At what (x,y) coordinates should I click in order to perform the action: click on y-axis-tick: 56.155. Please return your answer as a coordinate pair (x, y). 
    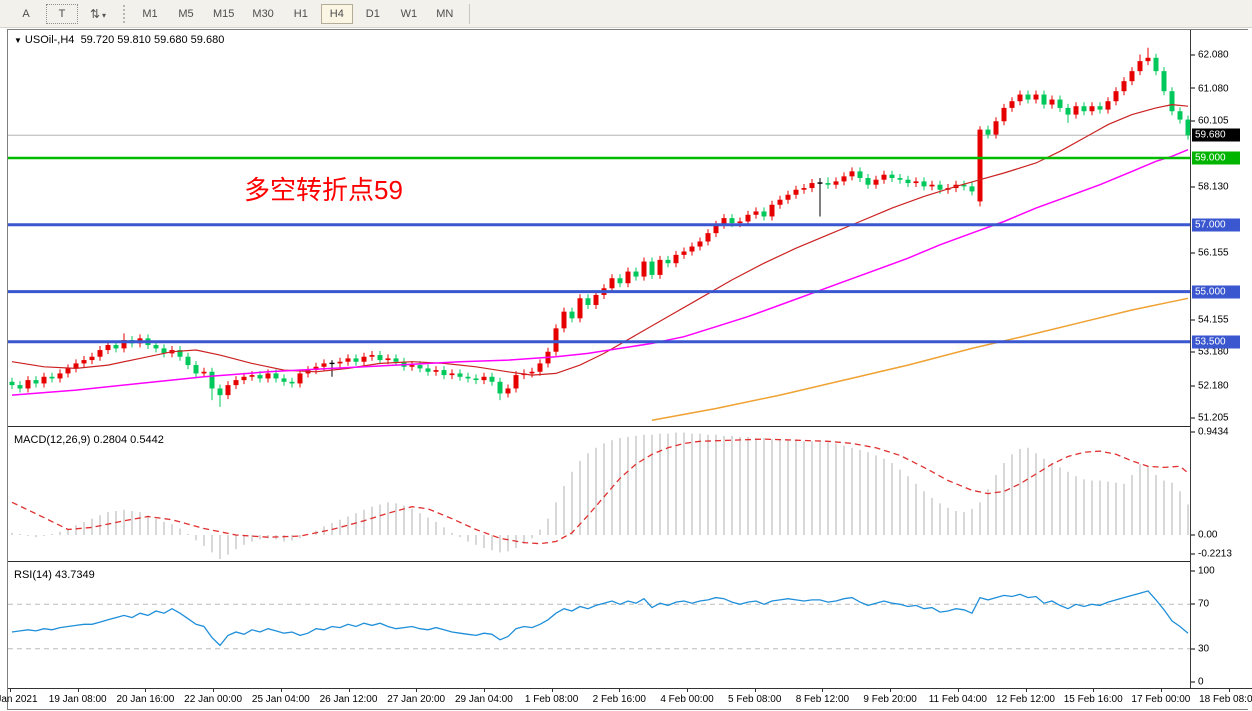
    Looking at the image, I should click on (1210, 253).